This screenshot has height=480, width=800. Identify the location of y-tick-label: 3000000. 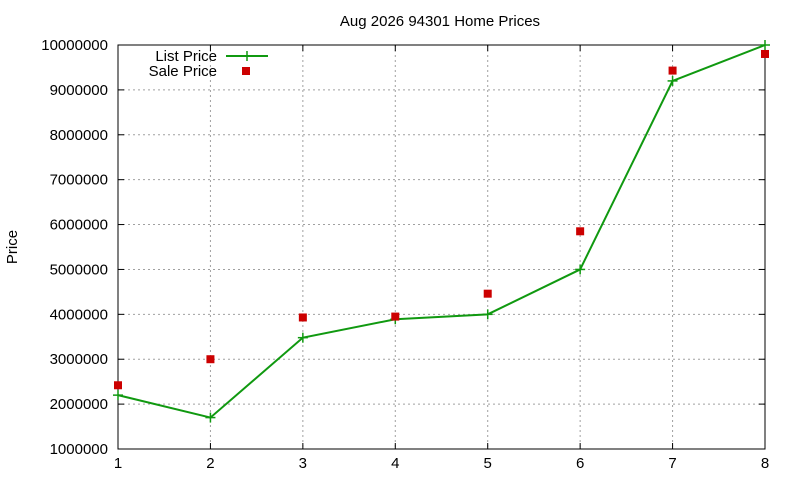
(79, 359).